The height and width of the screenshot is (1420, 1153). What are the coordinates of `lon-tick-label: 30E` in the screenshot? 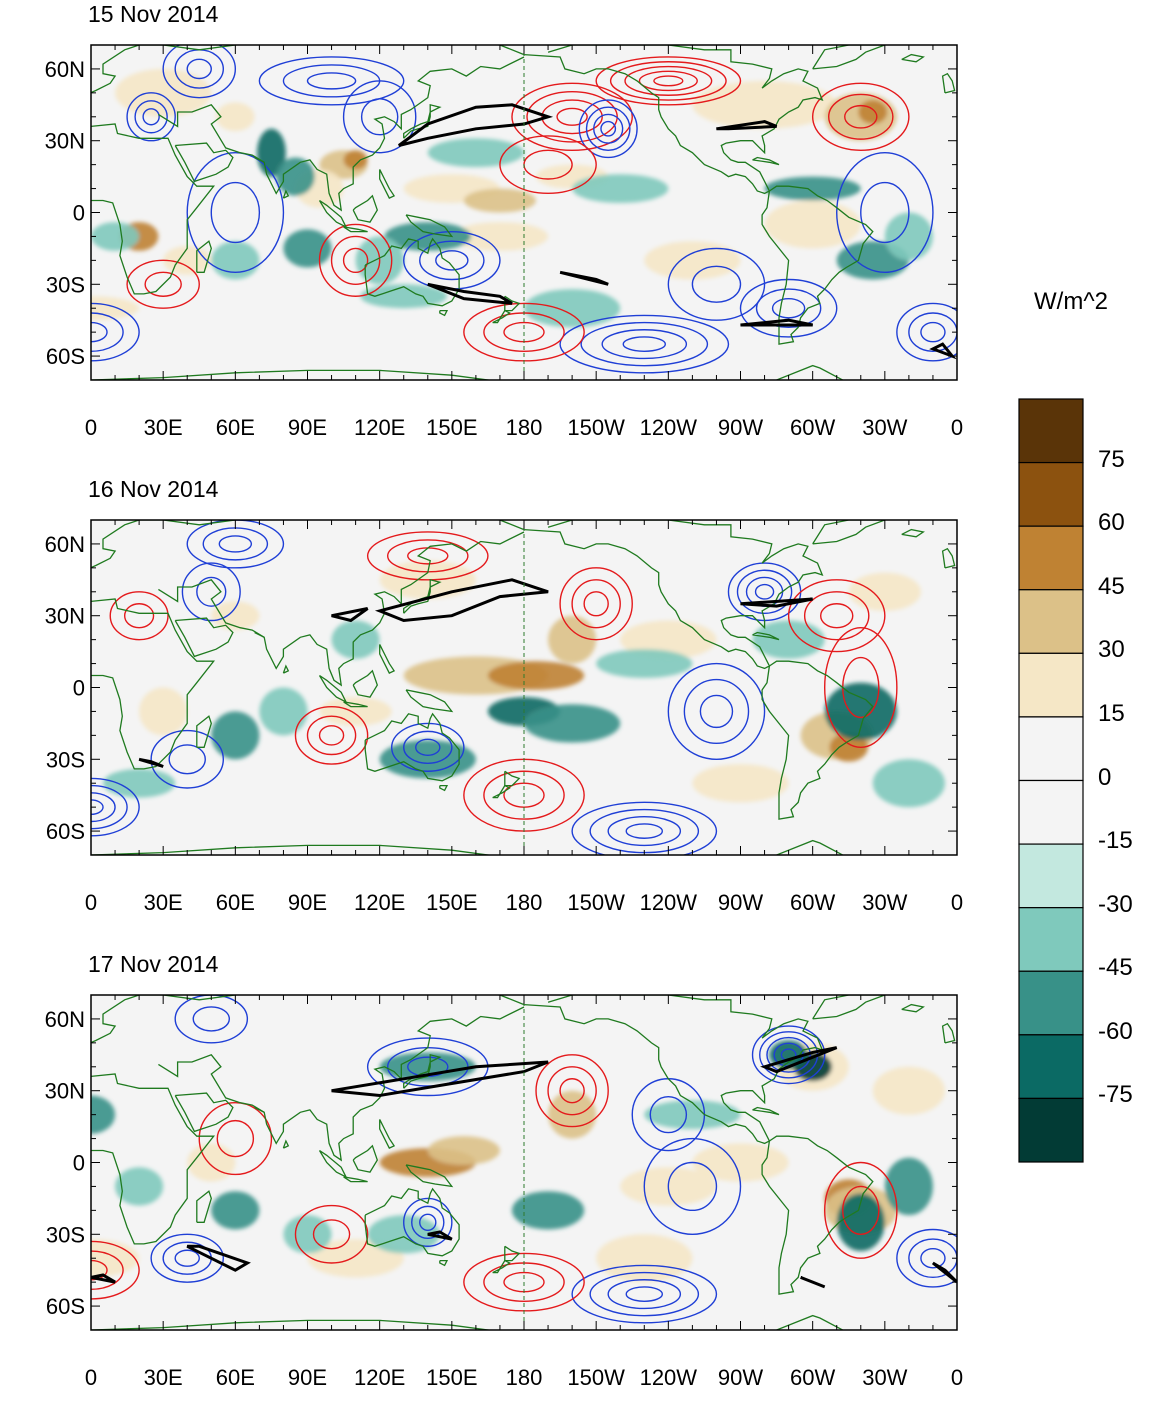 It's located at (163, 902).